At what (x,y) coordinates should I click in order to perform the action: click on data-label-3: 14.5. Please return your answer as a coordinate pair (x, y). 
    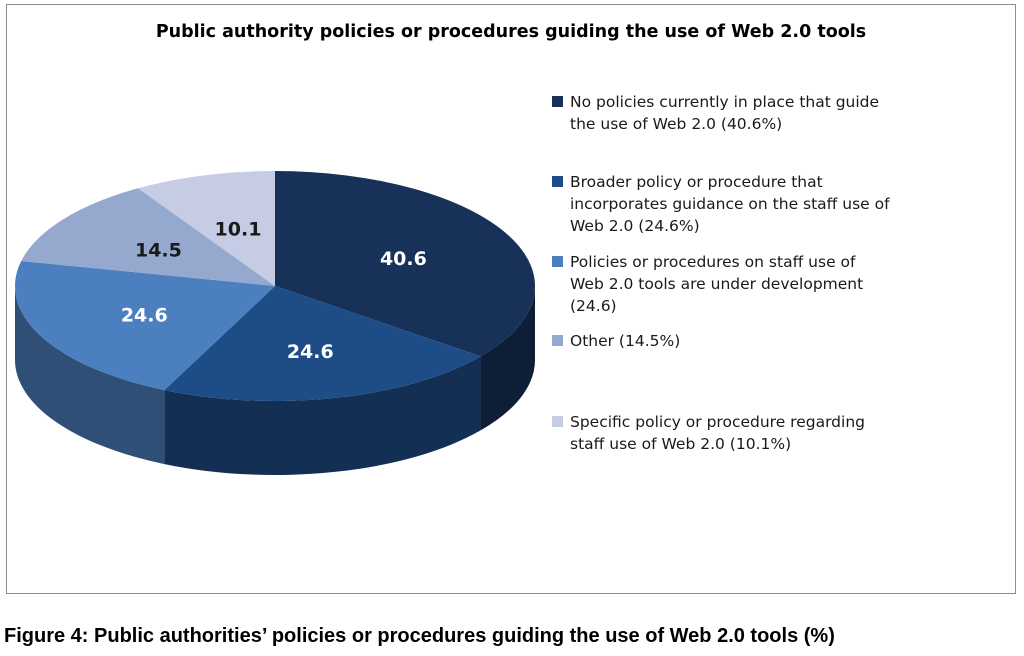
    Looking at the image, I should click on (158, 250).